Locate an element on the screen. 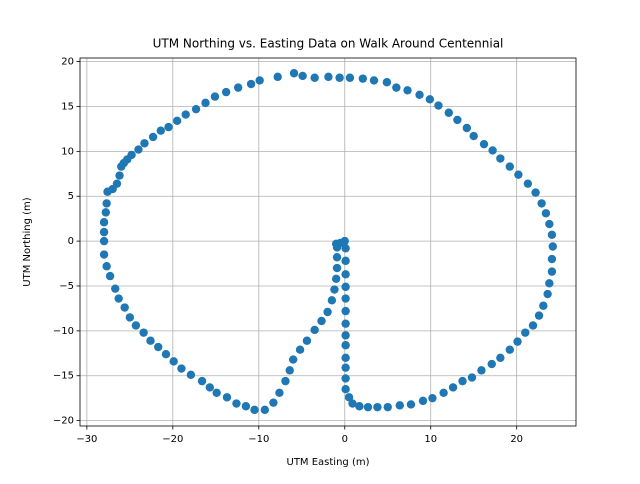  y-tick-label: −20 is located at coordinates (63, 421).